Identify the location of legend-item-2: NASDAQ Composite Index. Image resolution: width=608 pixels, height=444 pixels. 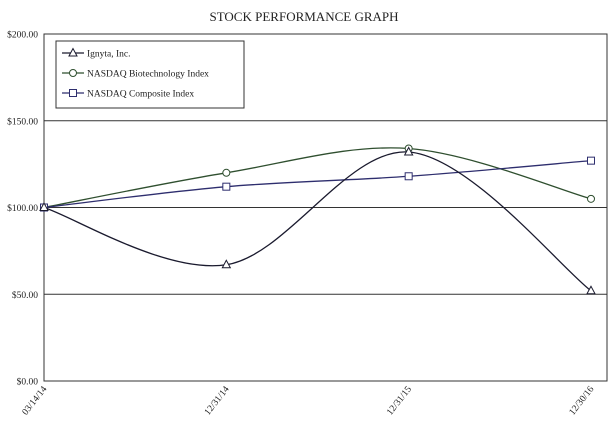
(128, 94).